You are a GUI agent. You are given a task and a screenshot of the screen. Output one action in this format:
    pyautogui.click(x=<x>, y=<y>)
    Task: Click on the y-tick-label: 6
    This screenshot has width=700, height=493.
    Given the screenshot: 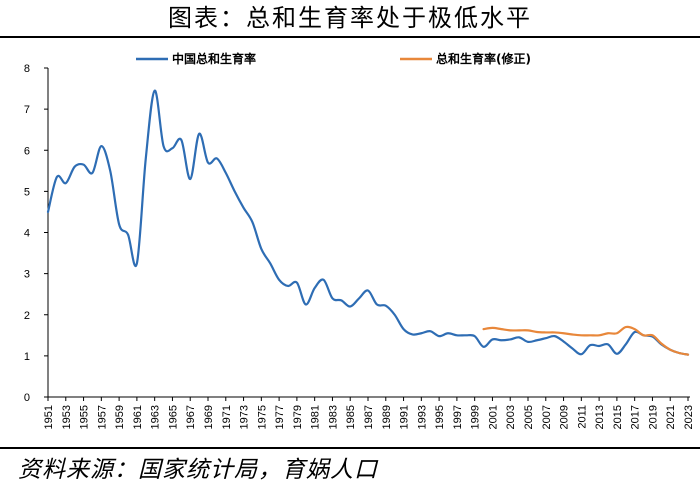 What is the action you would take?
    pyautogui.click(x=27, y=151)
    